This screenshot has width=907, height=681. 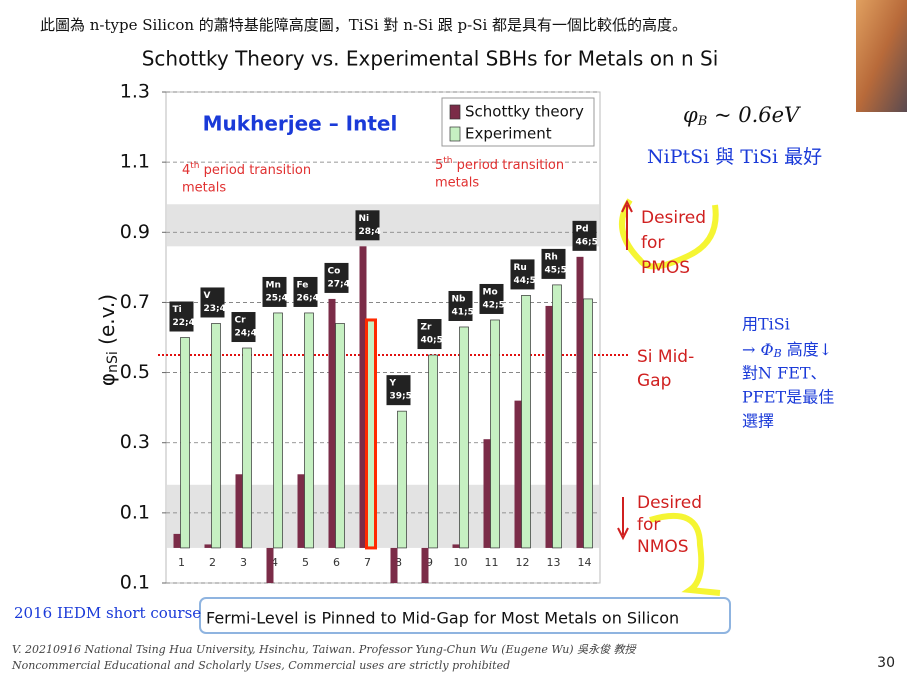 I want to click on note-part: Φ, so click(x=767, y=349).